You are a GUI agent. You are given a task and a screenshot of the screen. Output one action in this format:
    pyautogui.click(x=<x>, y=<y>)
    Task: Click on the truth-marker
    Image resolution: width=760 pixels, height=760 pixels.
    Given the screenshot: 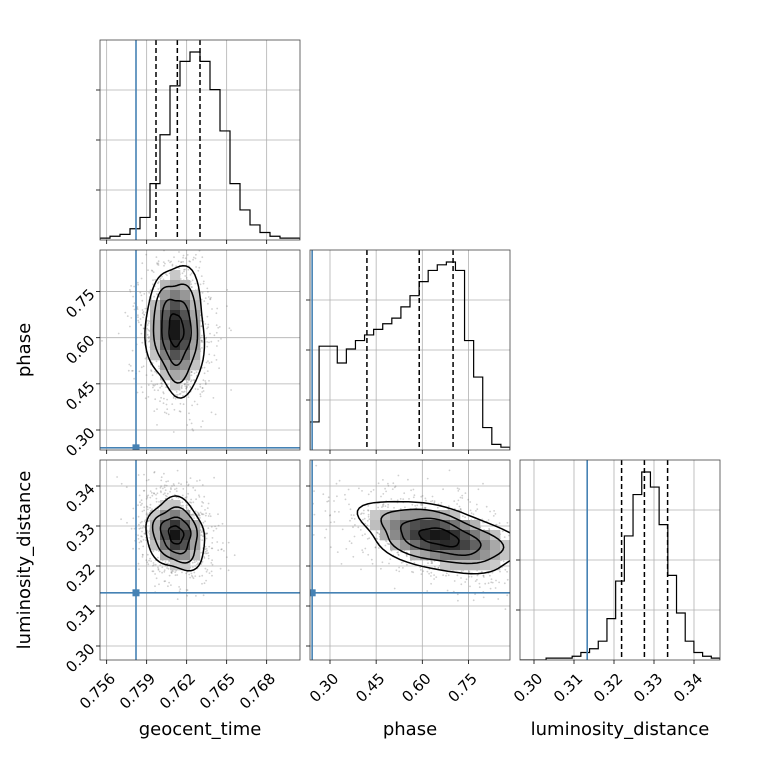 What is the action you would take?
    pyautogui.click(x=136, y=447)
    